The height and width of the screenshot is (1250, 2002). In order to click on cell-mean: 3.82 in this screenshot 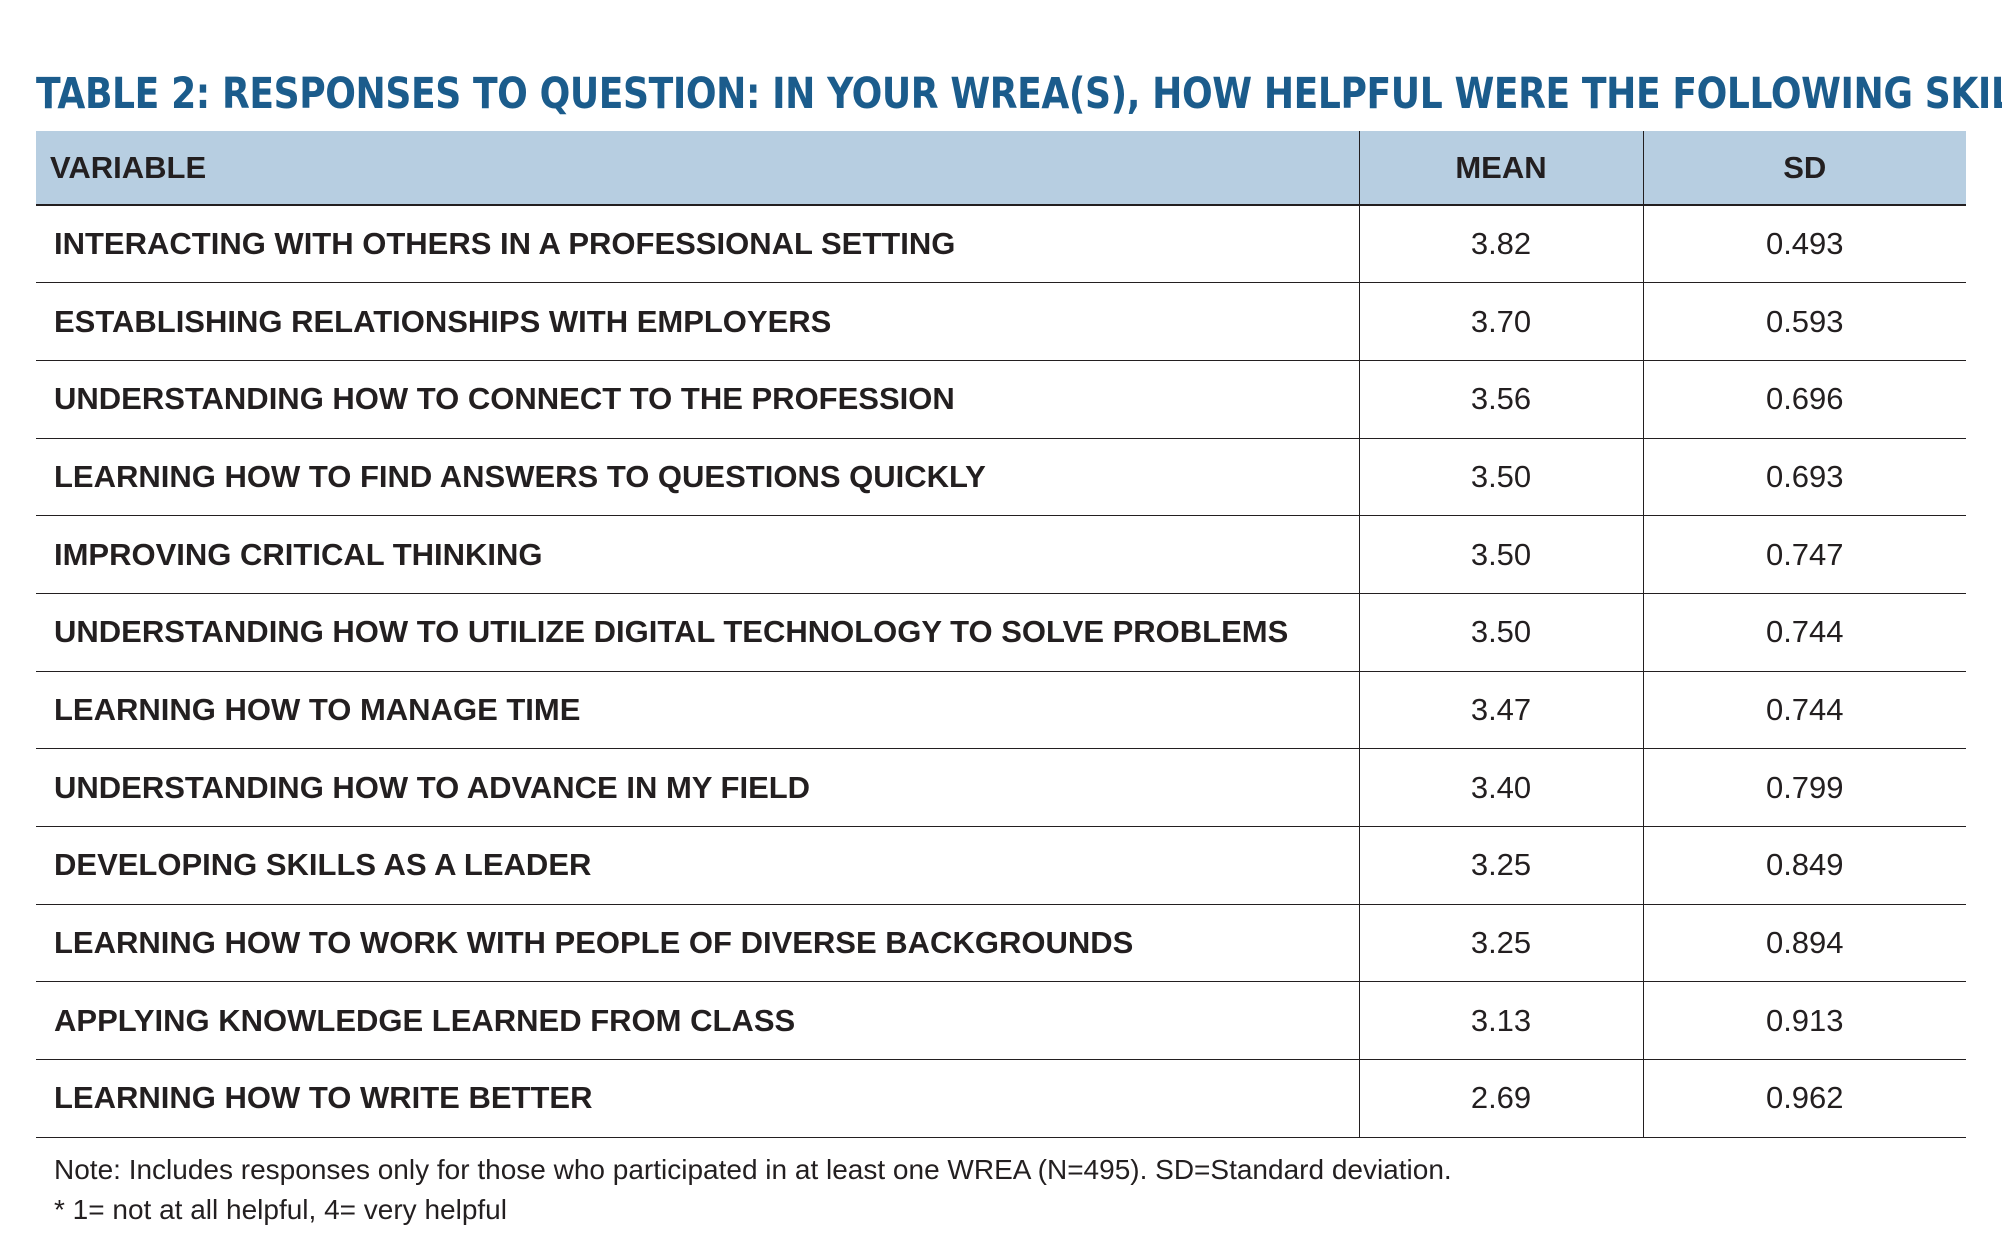, I will do `click(1500, 244)`.